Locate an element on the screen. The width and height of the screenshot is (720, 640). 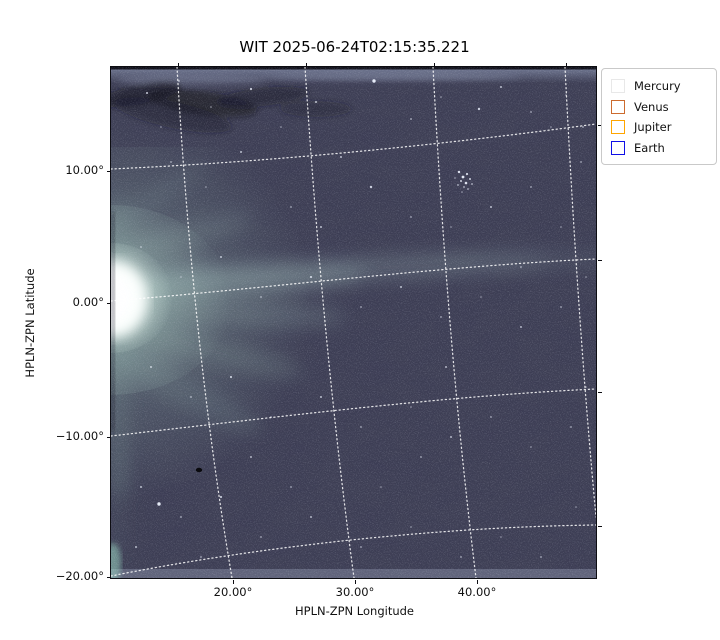
plot-title: WIT 2025-06-24T02:15:35.221 is located at coordinates (354, 47).